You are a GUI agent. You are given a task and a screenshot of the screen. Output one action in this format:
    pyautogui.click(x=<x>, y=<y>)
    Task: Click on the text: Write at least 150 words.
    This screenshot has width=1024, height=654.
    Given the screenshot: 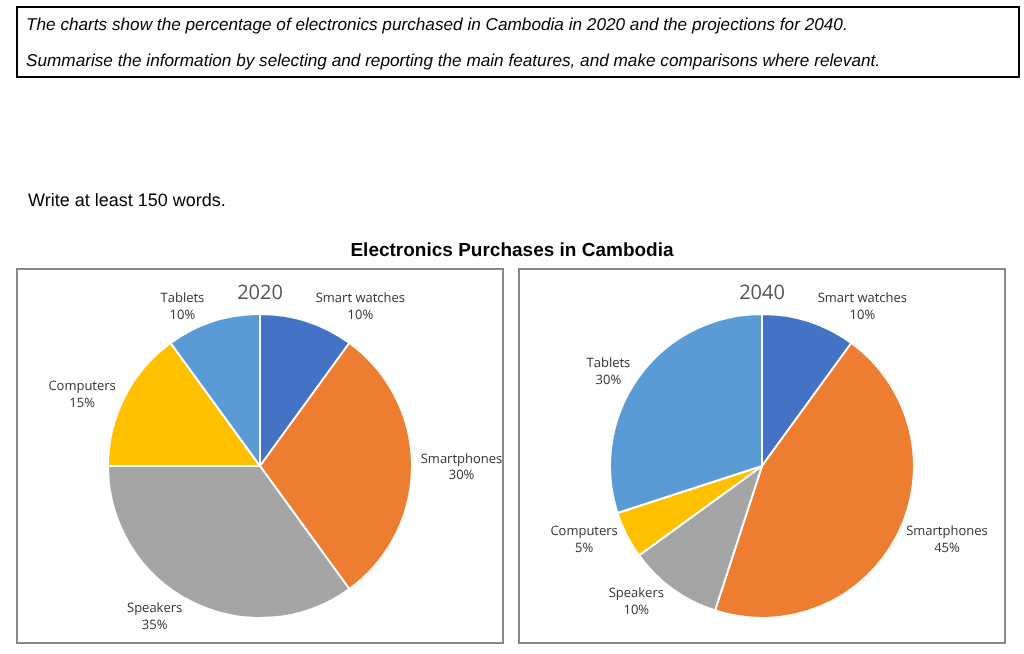 What is the action you would take?
    pyautogui.click(x=127, y=200)
    